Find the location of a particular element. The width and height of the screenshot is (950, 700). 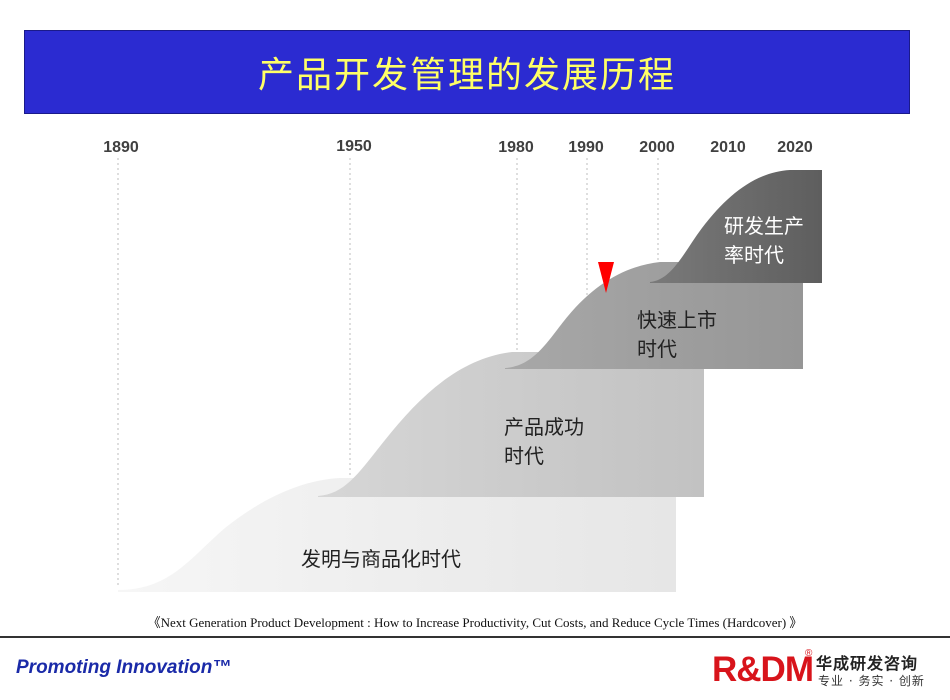

year-label-2000: 2000 is located at coordinates (657, 147).